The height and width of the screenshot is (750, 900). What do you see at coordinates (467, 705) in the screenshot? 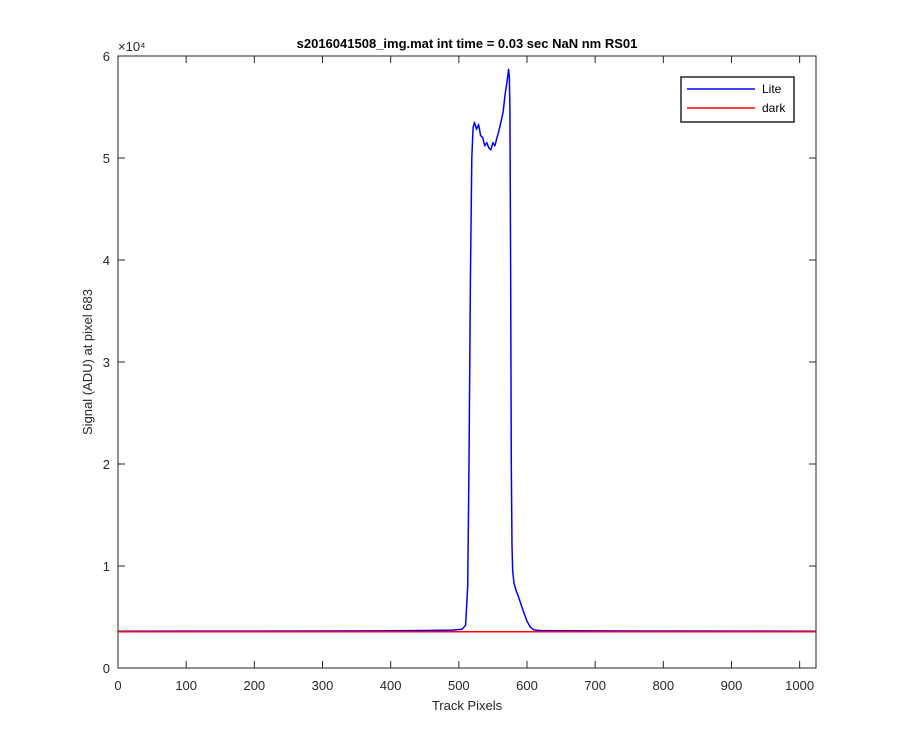
I see `x-axis-label: Track Pixels` at bounding box center [467, 705].